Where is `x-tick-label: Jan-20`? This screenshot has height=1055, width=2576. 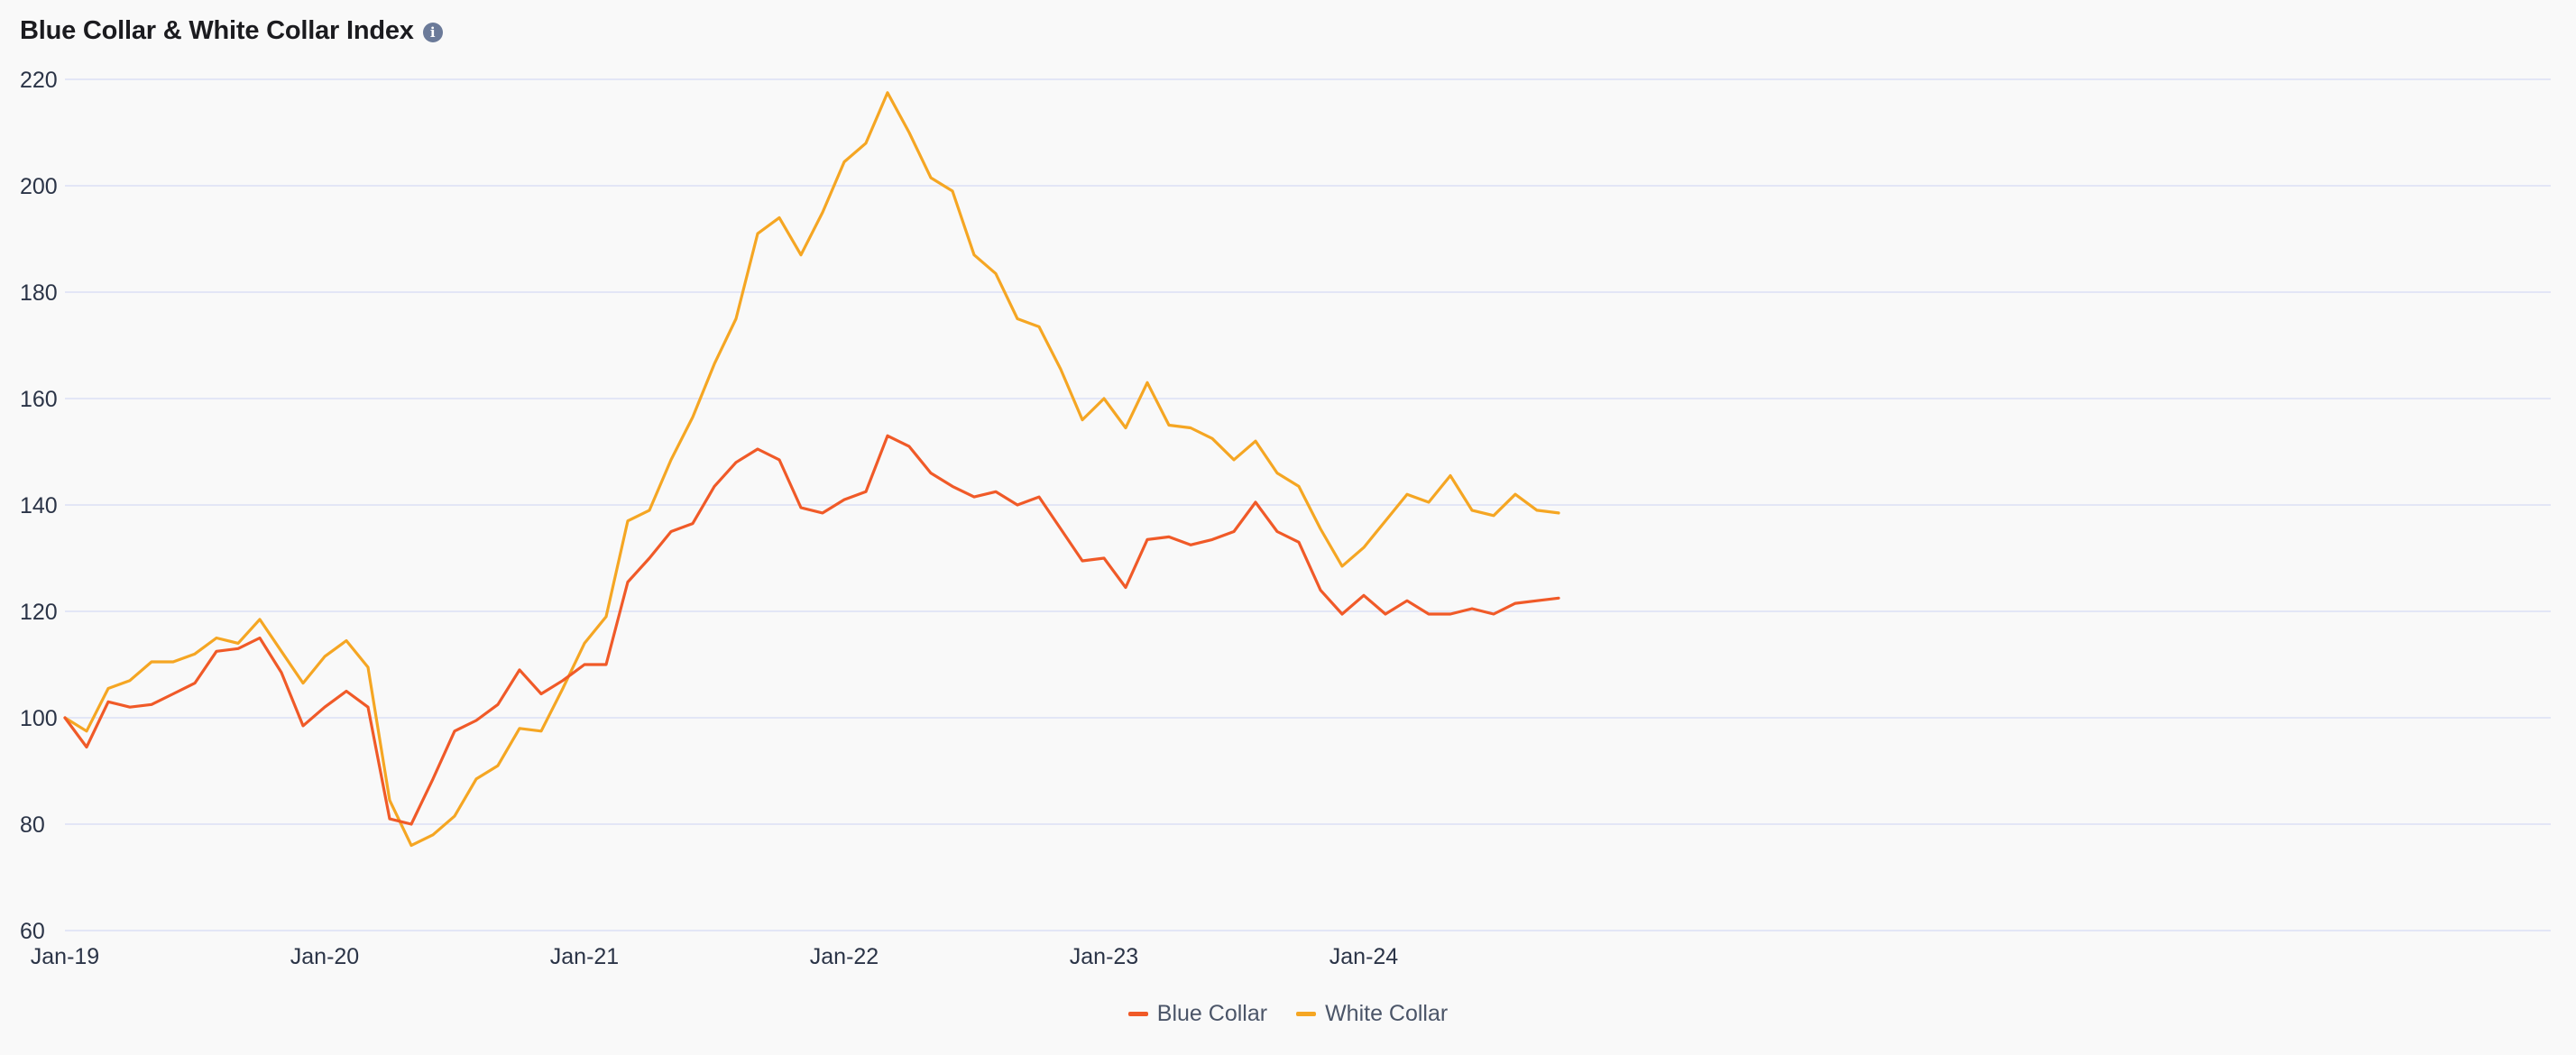 x-tick-label: Jan-20 is located at coordinates (325, 956).